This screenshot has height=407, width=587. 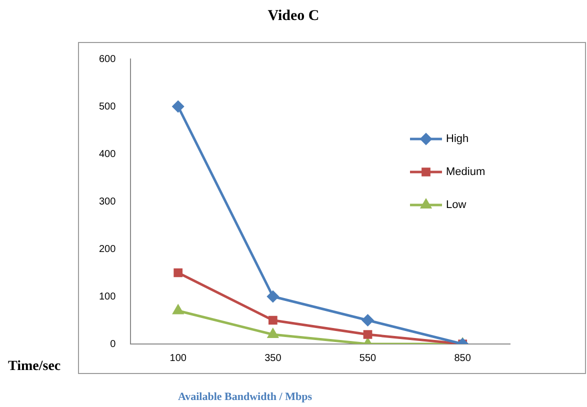 I want to click on y-tick-label: 0, so click(x=113, y=344).